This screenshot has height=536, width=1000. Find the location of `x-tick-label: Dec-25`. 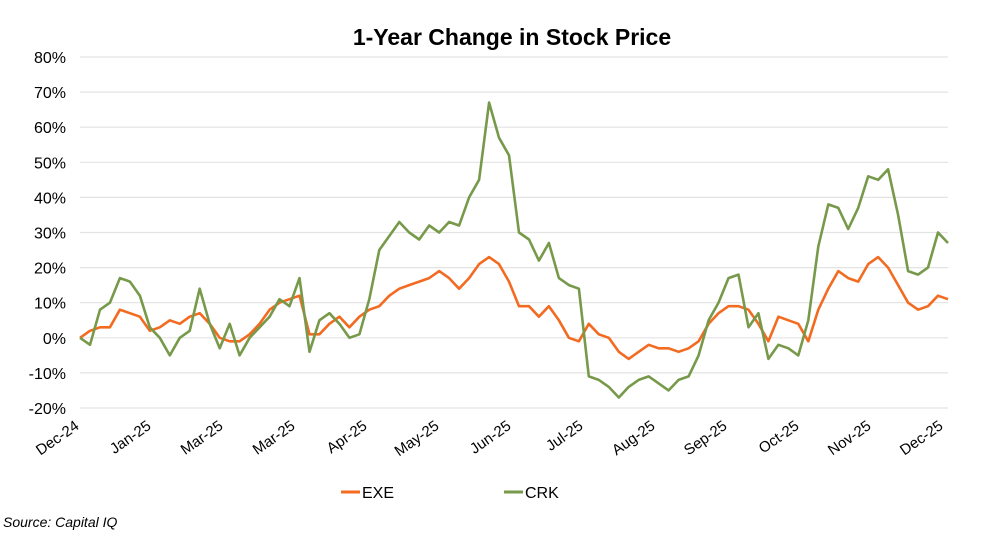

x-tick-label: Dec-25 is located at coordinates (921, 438).